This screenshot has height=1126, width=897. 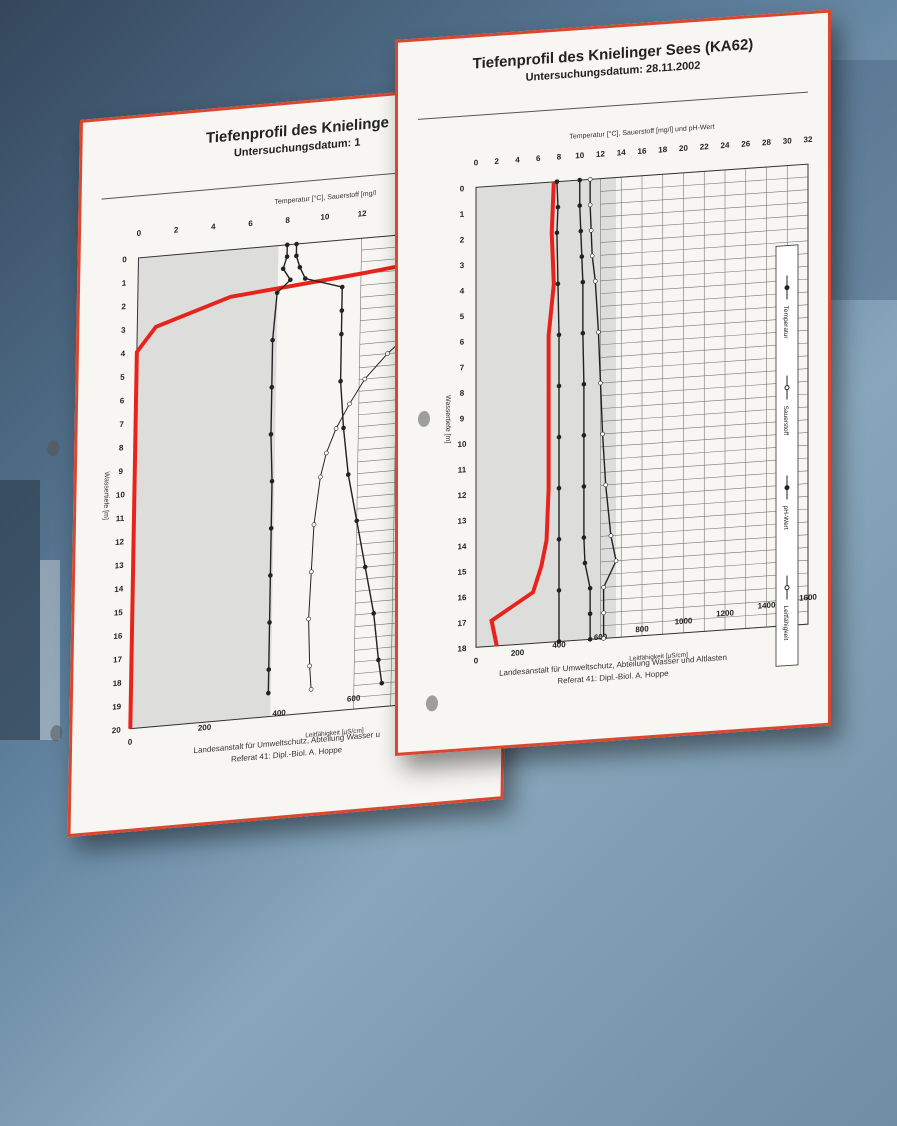 What do you see at coordinates (600, 154) in the screenshot?
I see `top-tick-label: 12` at bounding box center [600, 154].